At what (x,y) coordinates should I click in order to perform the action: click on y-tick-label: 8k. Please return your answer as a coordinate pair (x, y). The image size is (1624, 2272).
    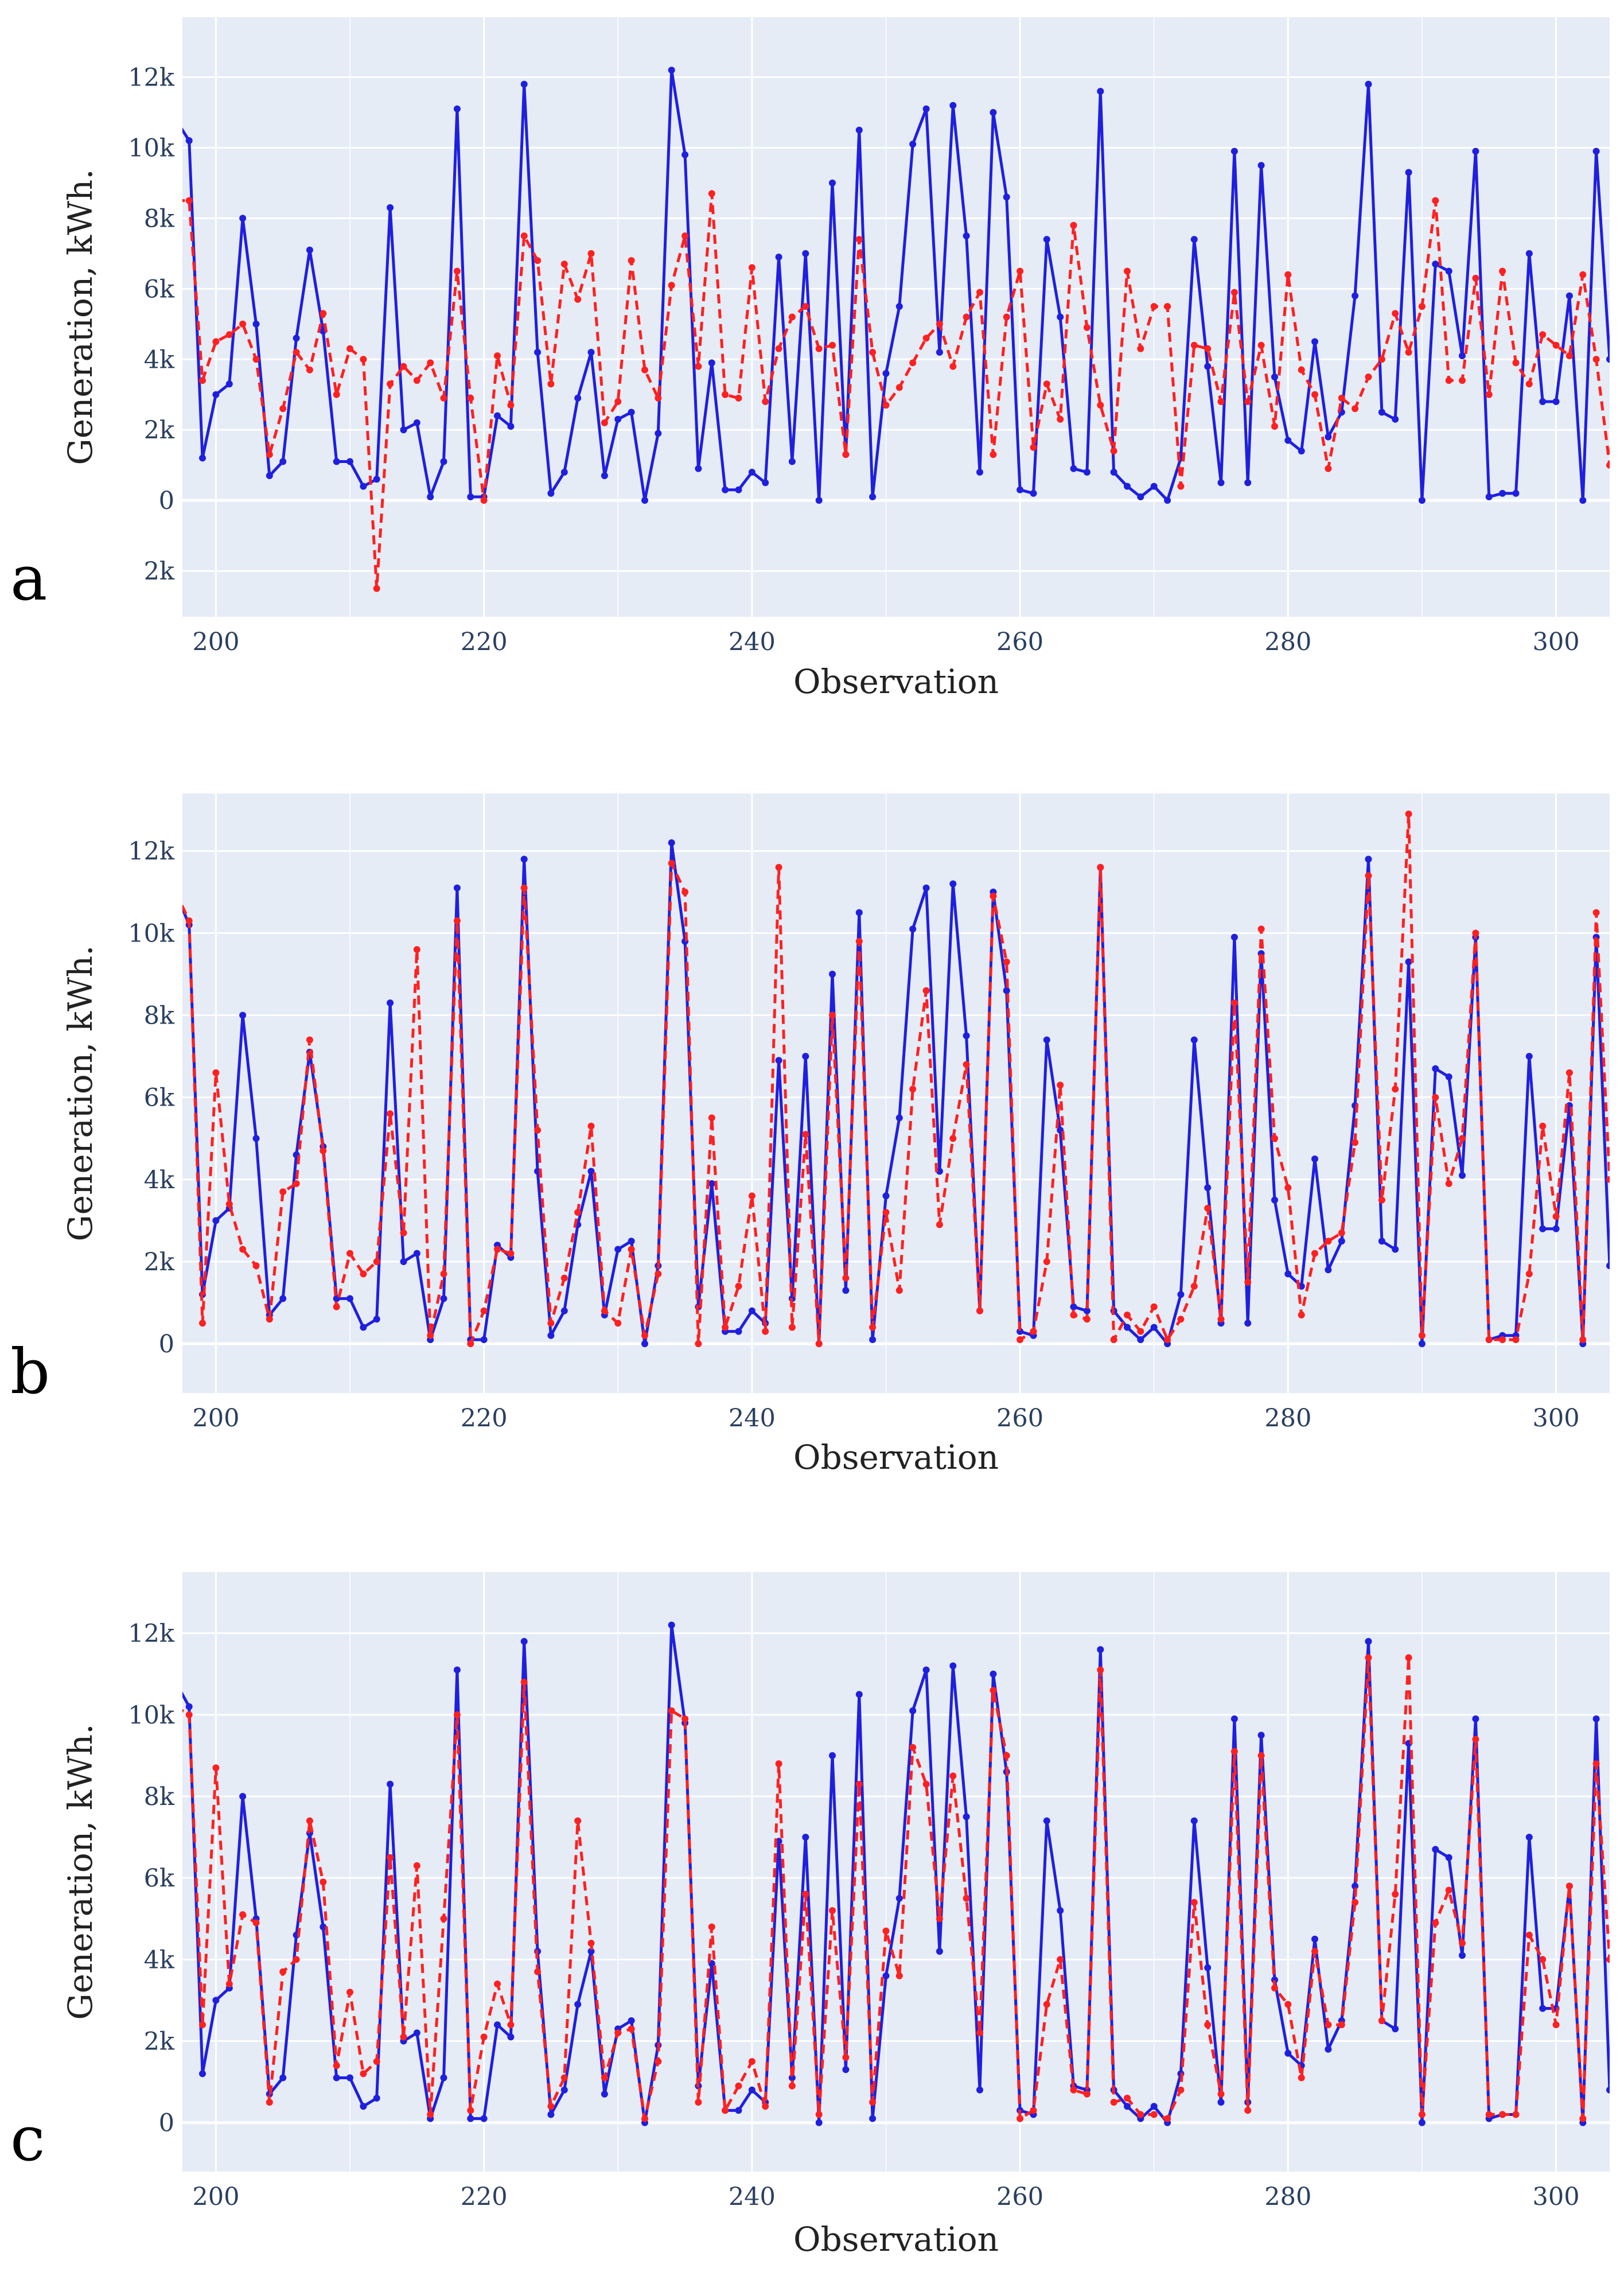
    Looking at the image, I should click on (160, 1797).